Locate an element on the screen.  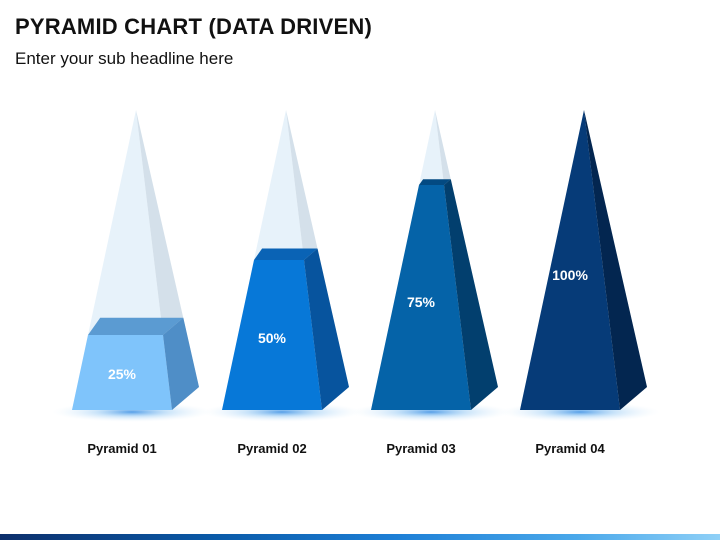
pyramid-1-front is located at coordinates (122, 372).